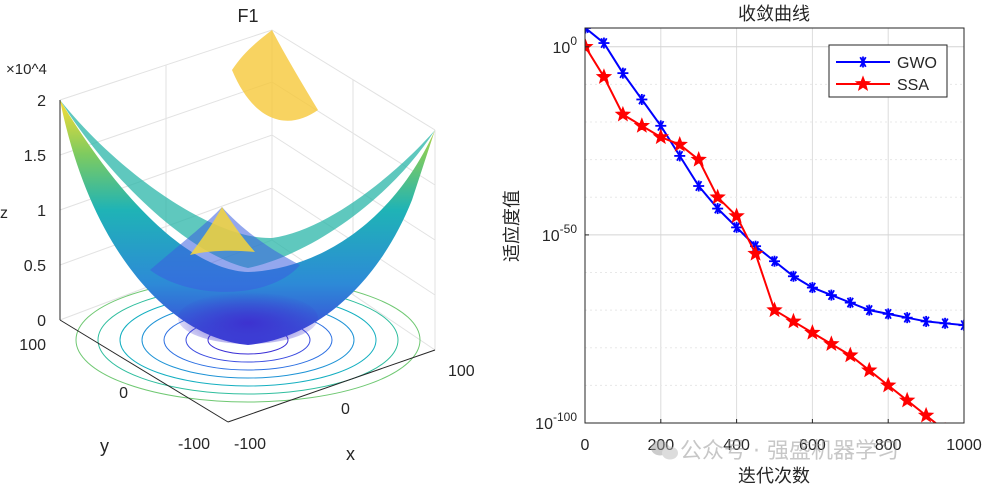 Image resolution: width=990 pixels, height=486 pixels. Describe the element at coordinates (512, 226) in the screenshot. I see `convergence-ylabel: 适应度值` at that location.